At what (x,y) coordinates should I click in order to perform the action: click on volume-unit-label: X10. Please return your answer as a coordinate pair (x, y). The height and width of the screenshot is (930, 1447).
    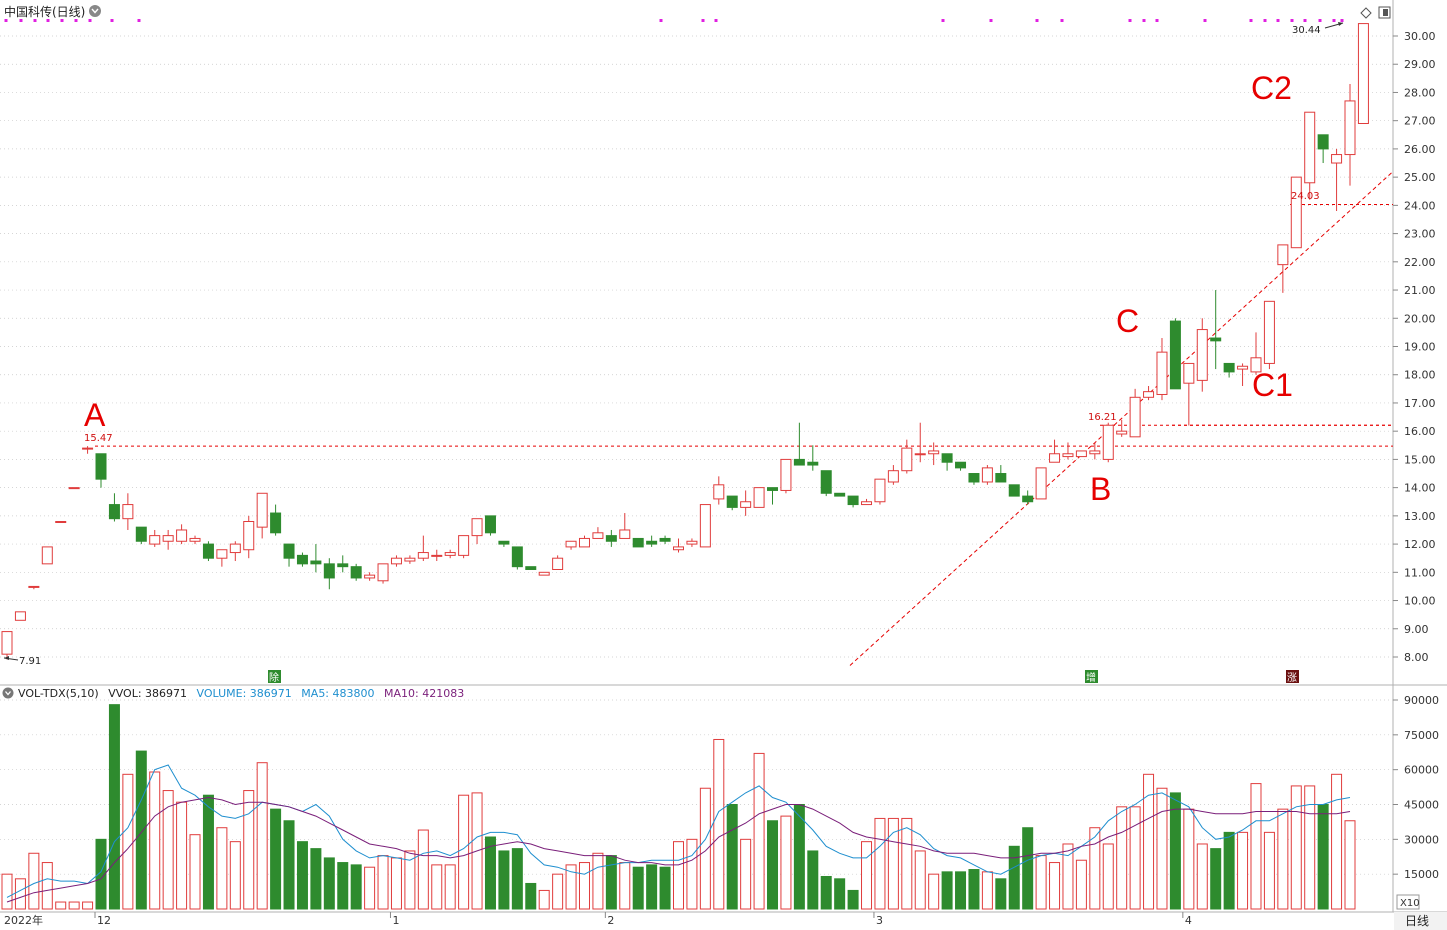
    Looking at the image, I should click on (1410, 903).